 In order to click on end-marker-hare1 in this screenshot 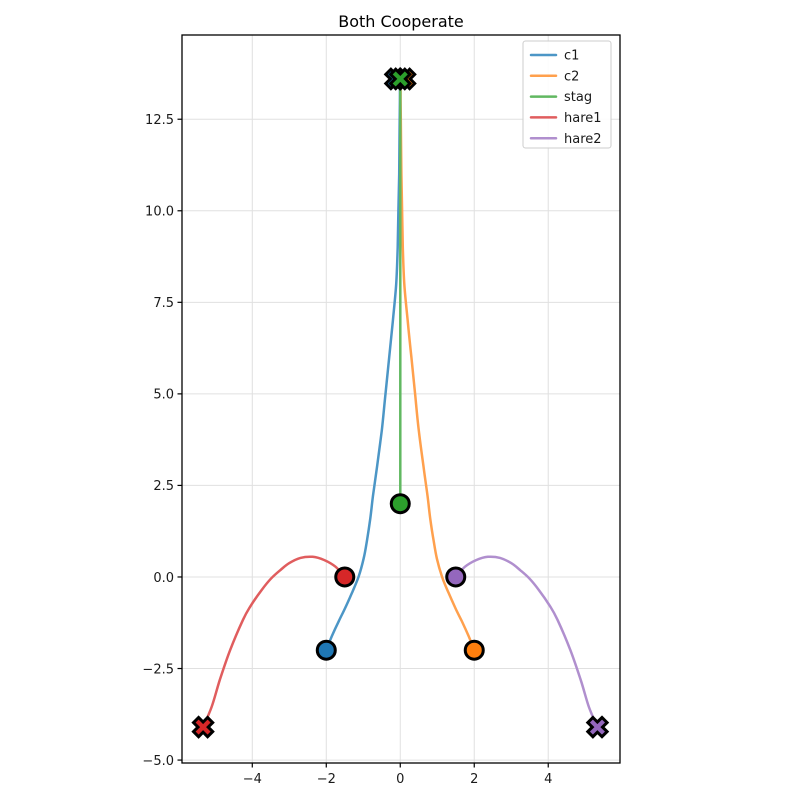, I will do `click(203, 727)`.